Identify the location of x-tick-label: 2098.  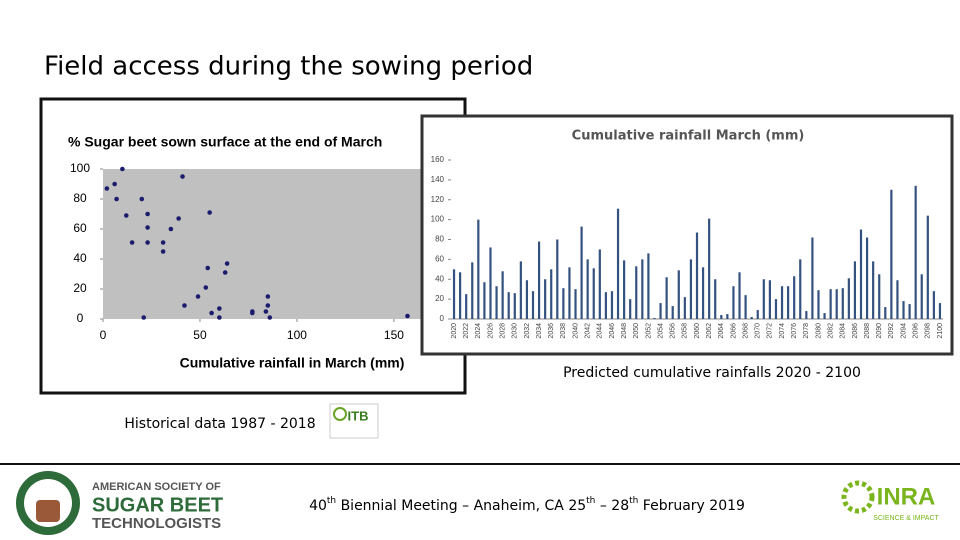
(928, 331).